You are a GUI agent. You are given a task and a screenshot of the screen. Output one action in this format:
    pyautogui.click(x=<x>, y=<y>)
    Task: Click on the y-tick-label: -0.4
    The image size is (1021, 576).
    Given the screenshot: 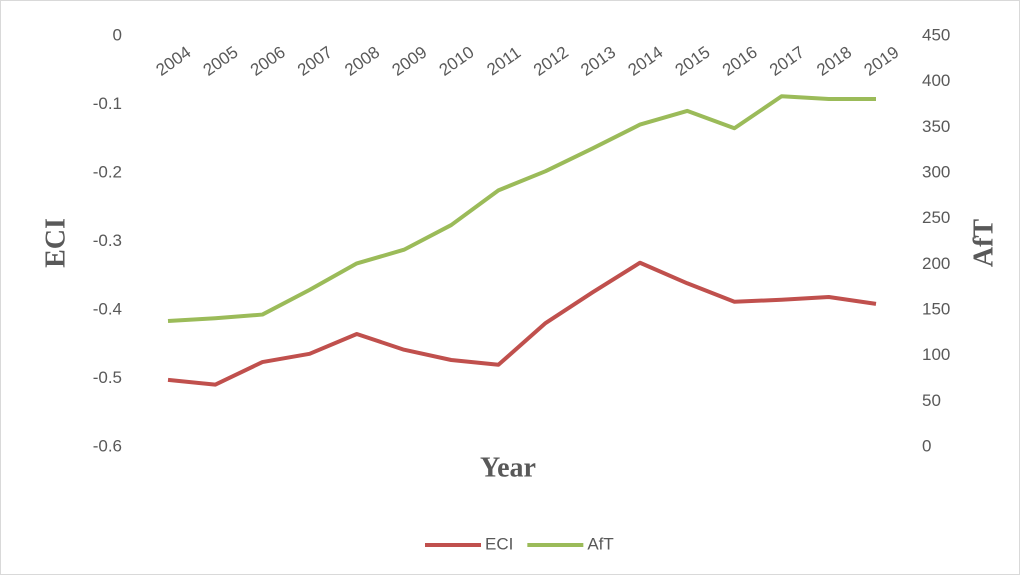 What is the action you would take?
    pyautogui.click(x=107, y=308)
    